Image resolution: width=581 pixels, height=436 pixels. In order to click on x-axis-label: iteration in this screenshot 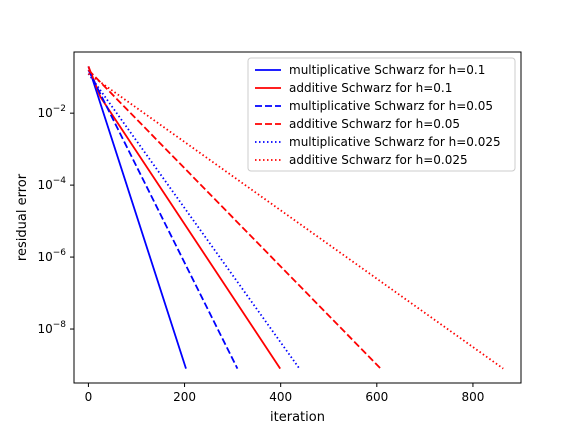, I will do `click(297, 417)`.